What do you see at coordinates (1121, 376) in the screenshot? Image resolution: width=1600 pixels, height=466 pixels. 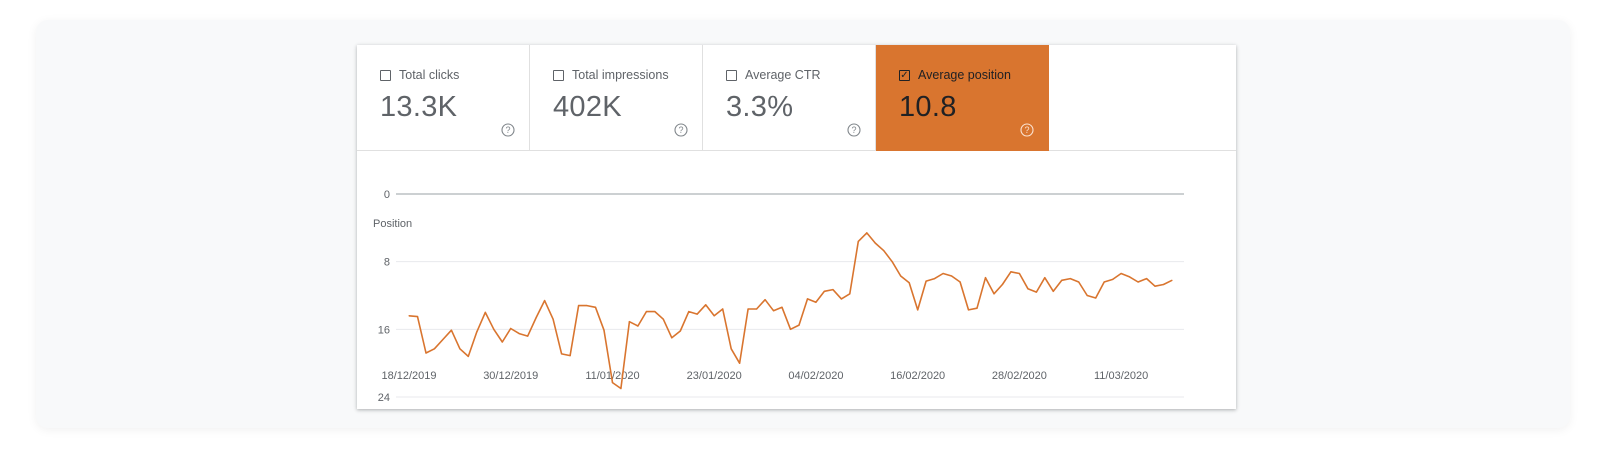 I see `x-tick-label: 11/03/2020` at bounding box center [1121, 376].